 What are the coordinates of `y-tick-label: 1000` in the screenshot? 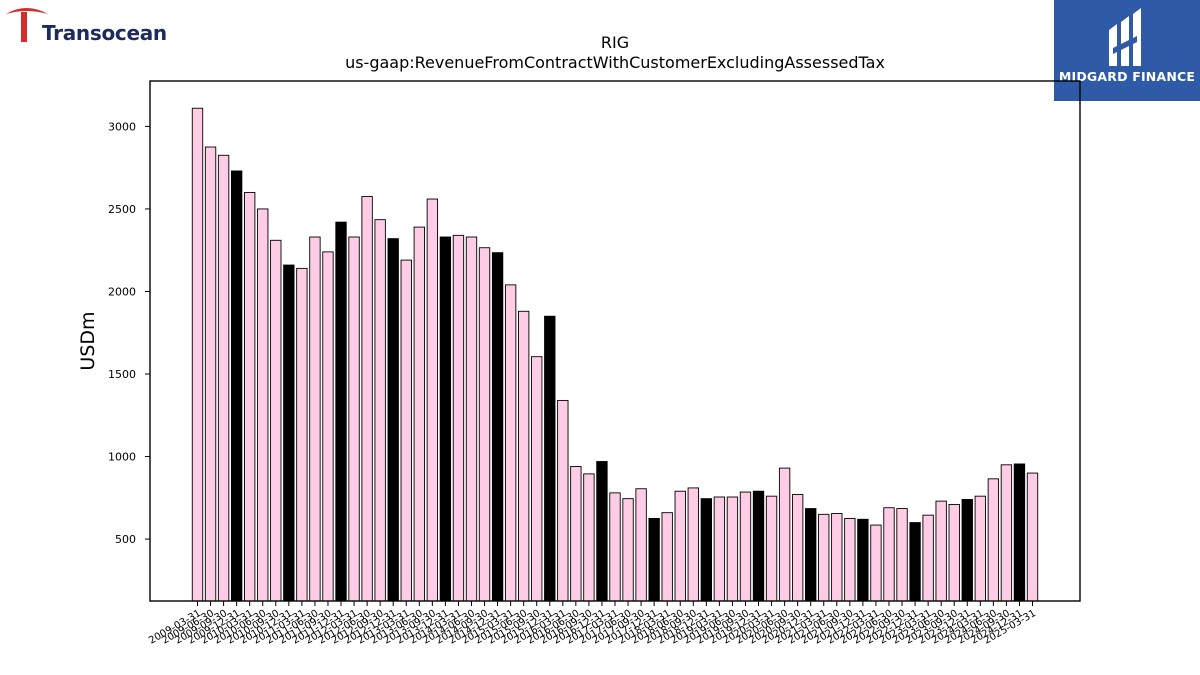 It's located at (122, 457).